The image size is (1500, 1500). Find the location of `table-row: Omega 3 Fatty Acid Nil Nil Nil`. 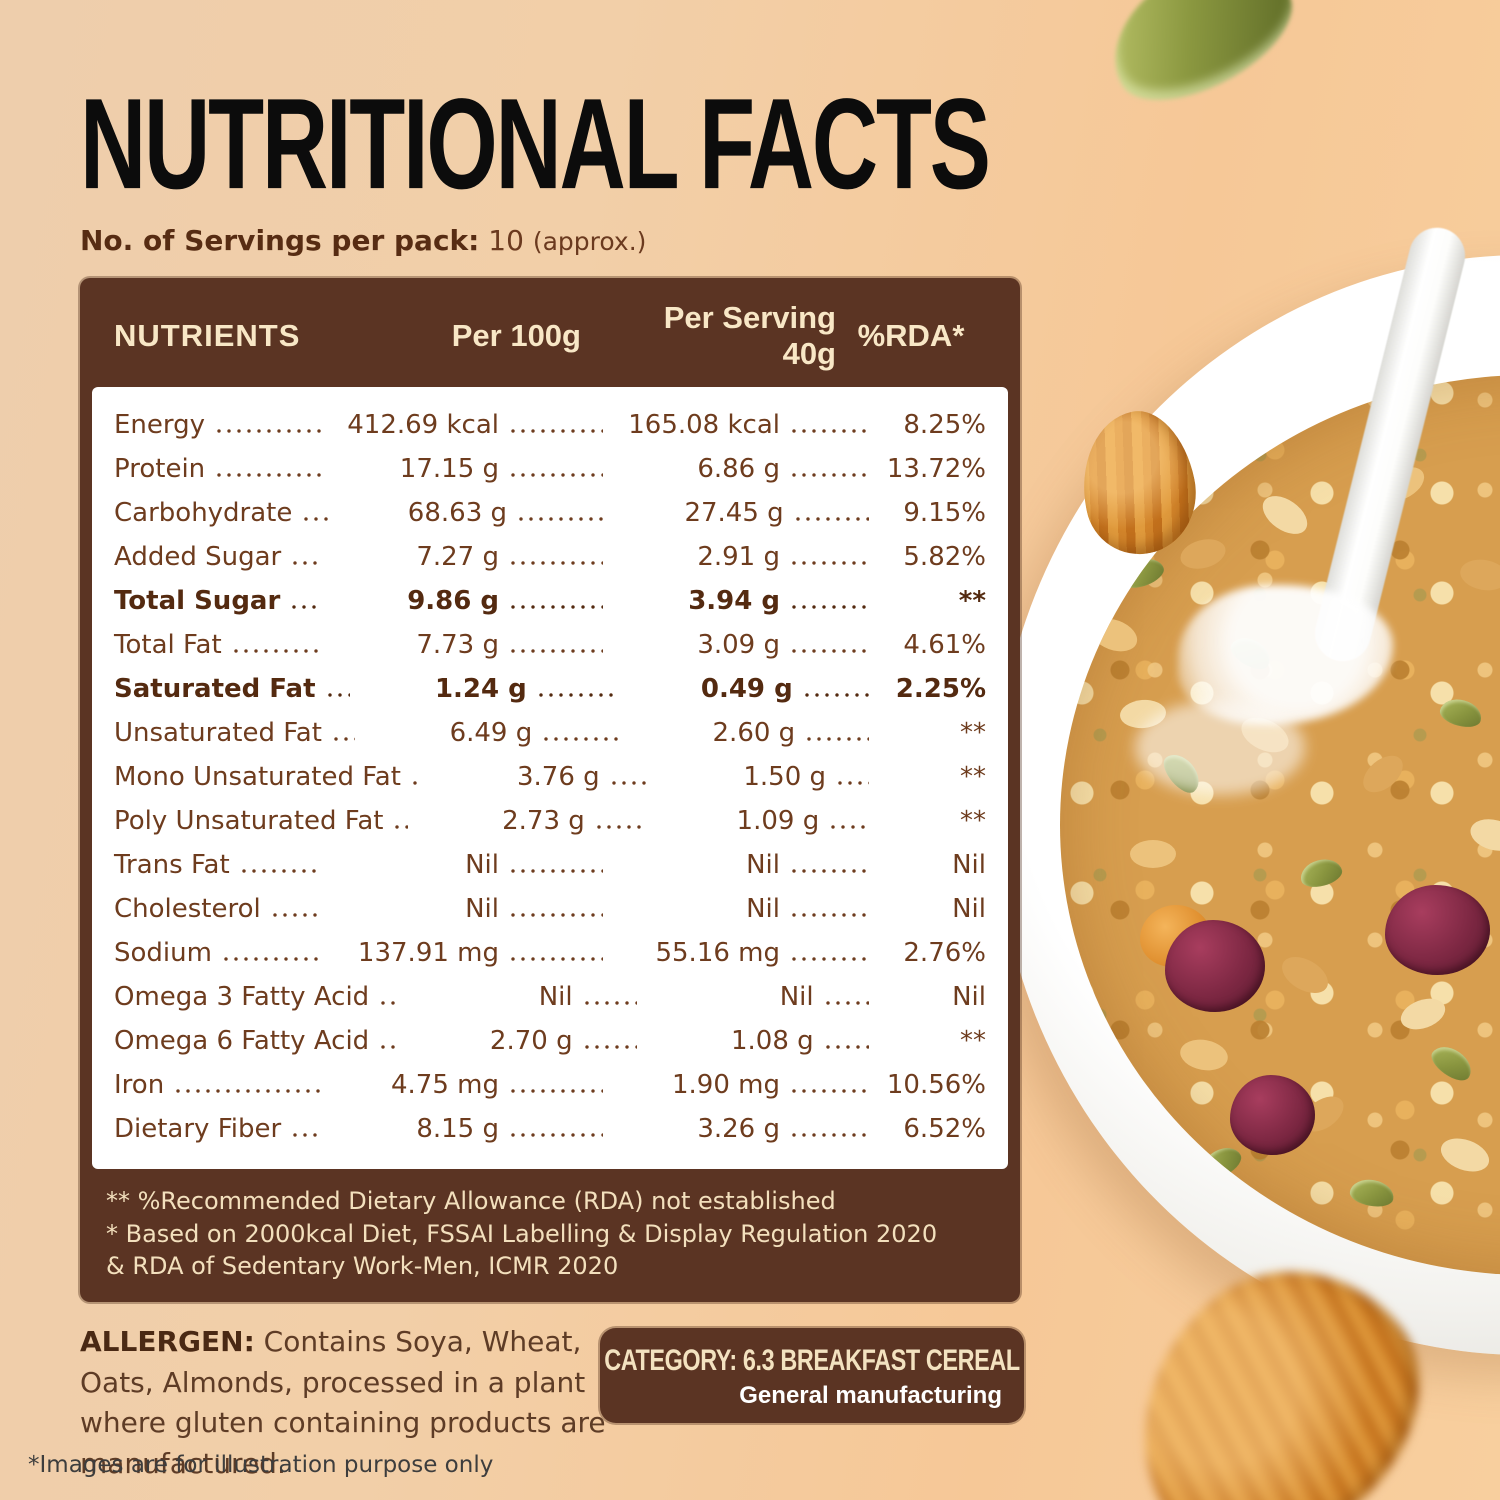

table-row: Omega 3 Fatty Acid Nil Nil Nil is located at coordinates (550, 997).